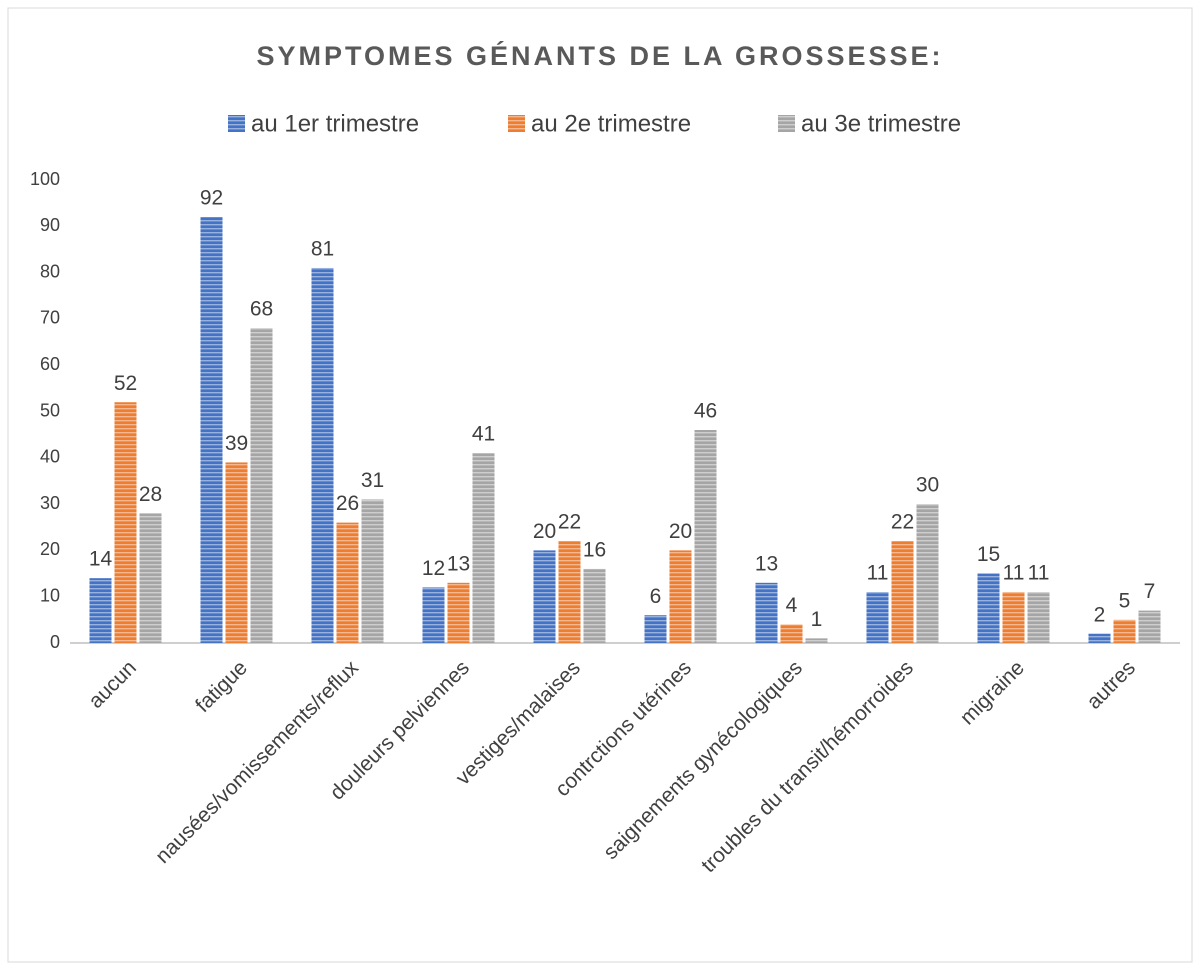 Image resolution: width=1200 pixels, height=970 pixels. What do you see at coordinates (50, 225) in the screenshot?
I see `y-tick-label: 90` at bounding box center [50, 225].